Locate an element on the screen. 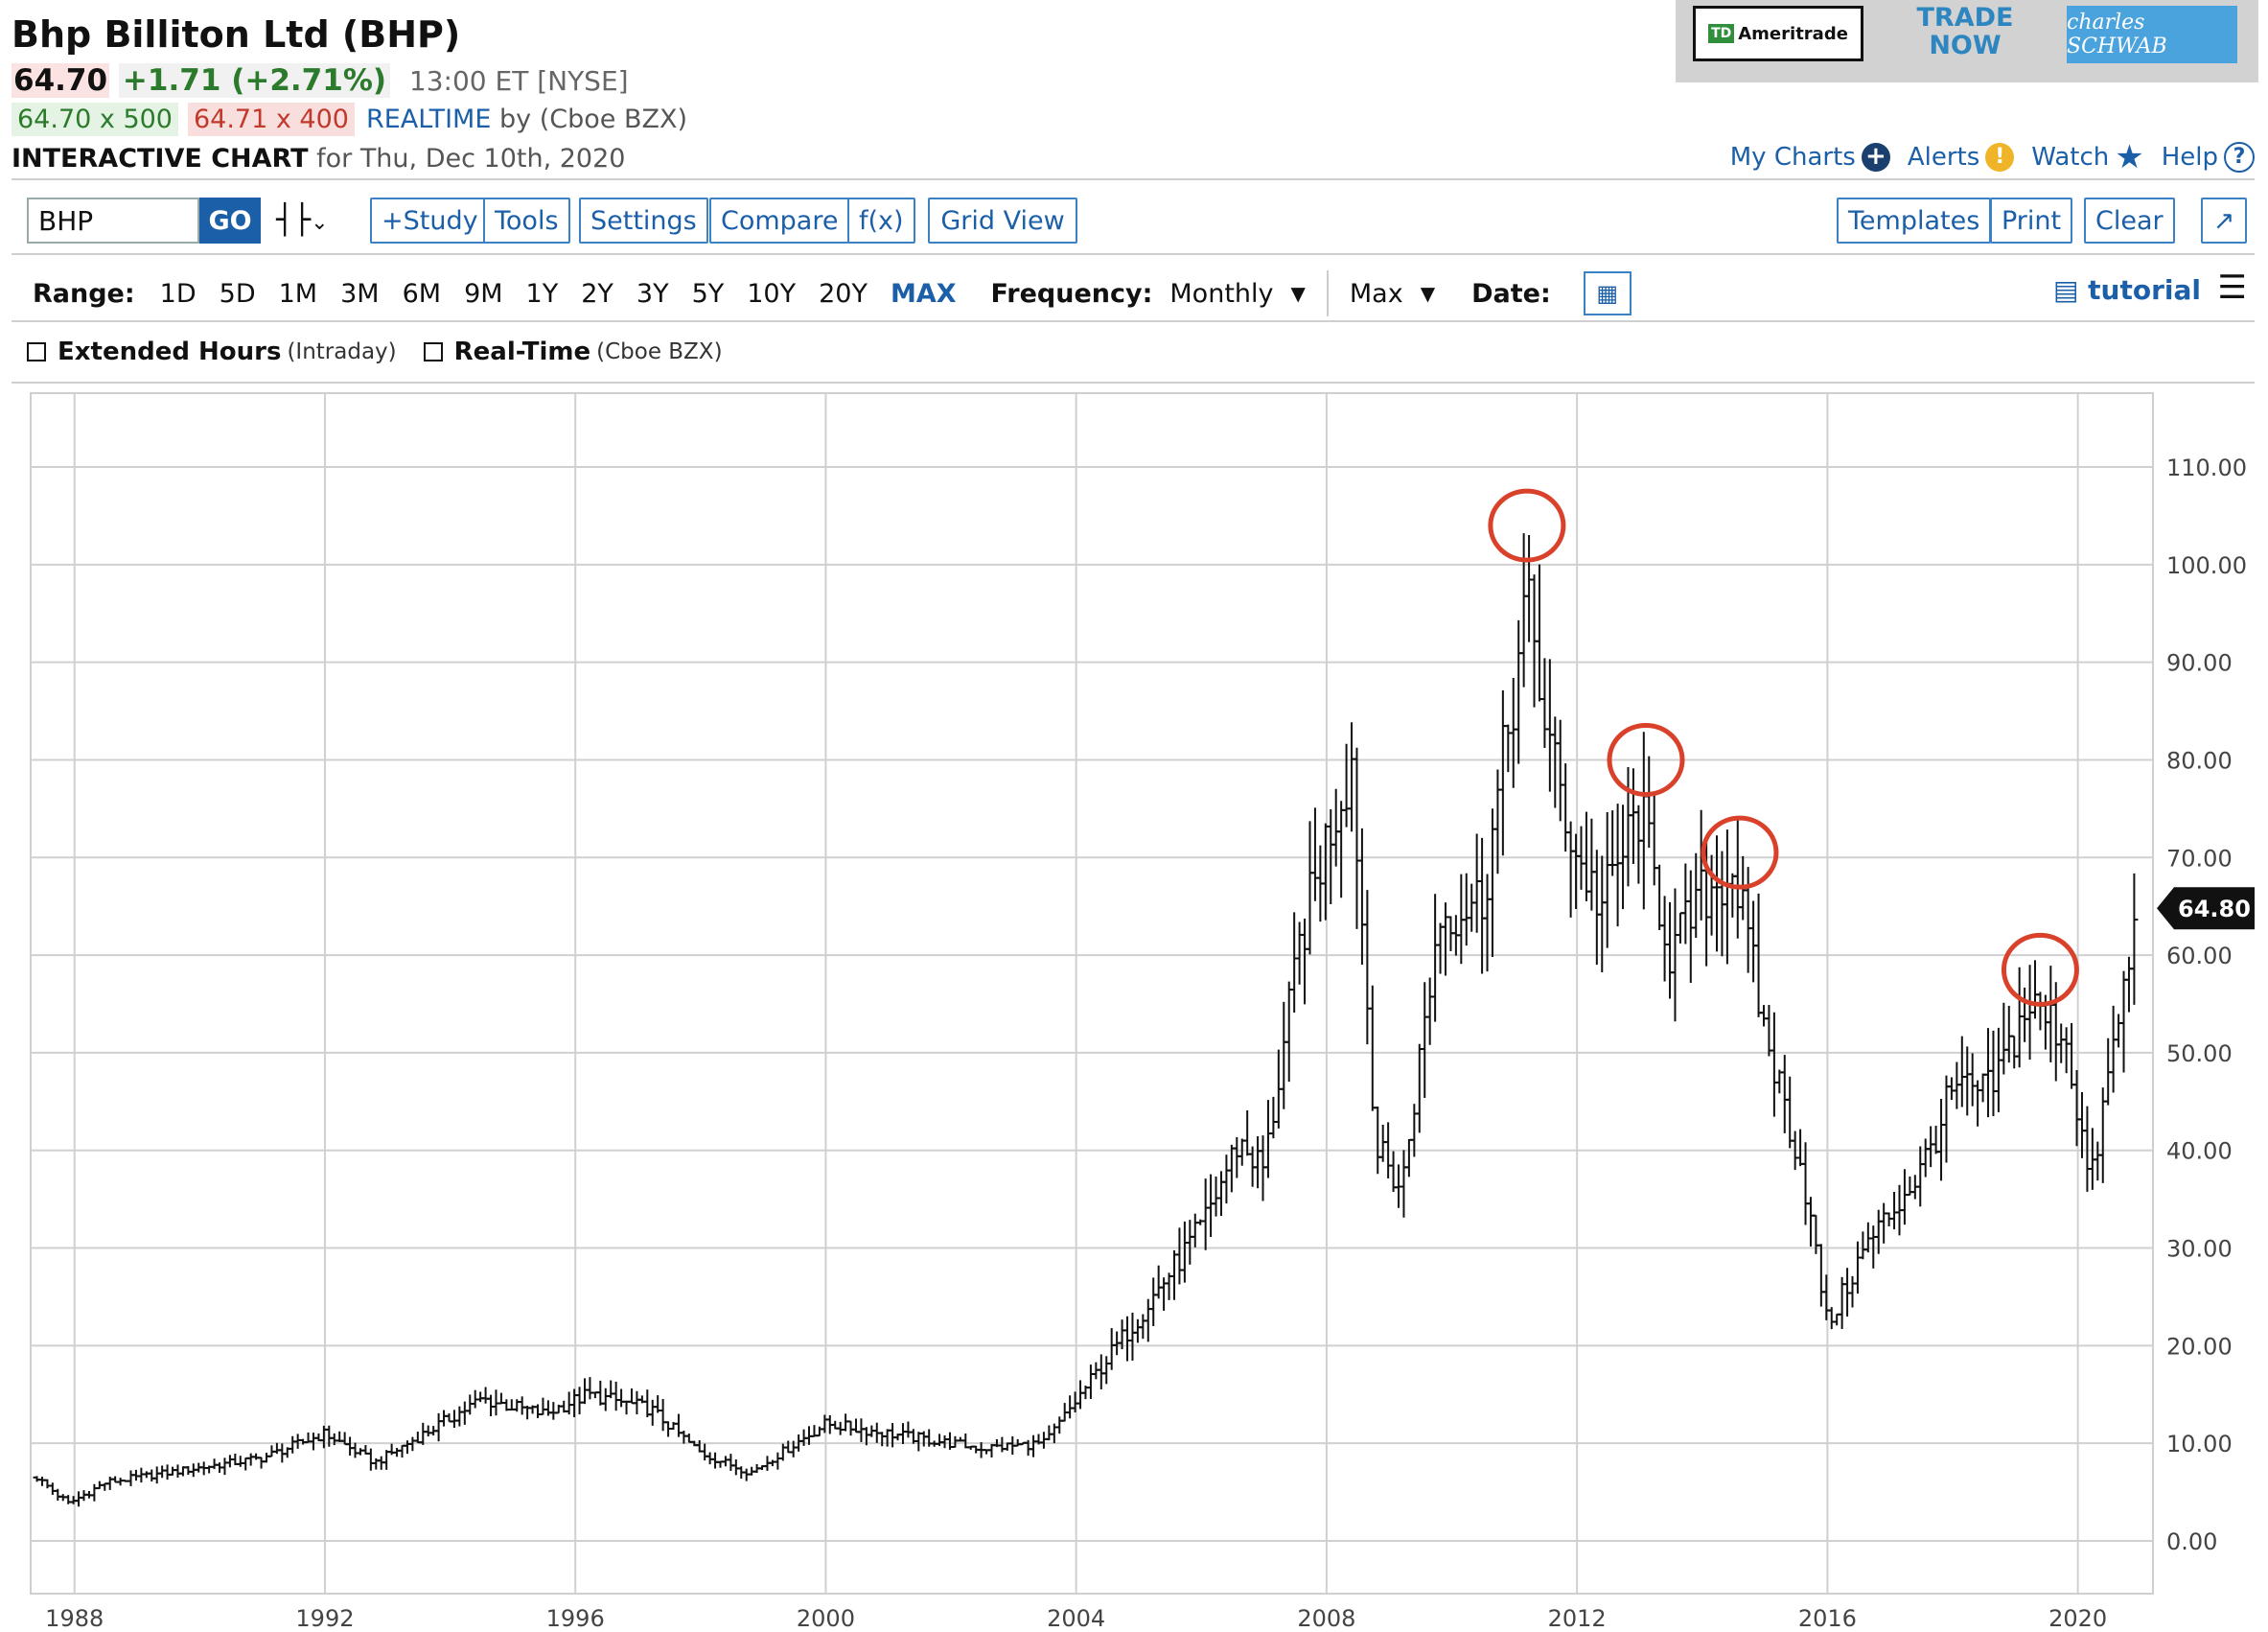  y-tick-label: 10.00 is located at coordinates (2199, 1444).